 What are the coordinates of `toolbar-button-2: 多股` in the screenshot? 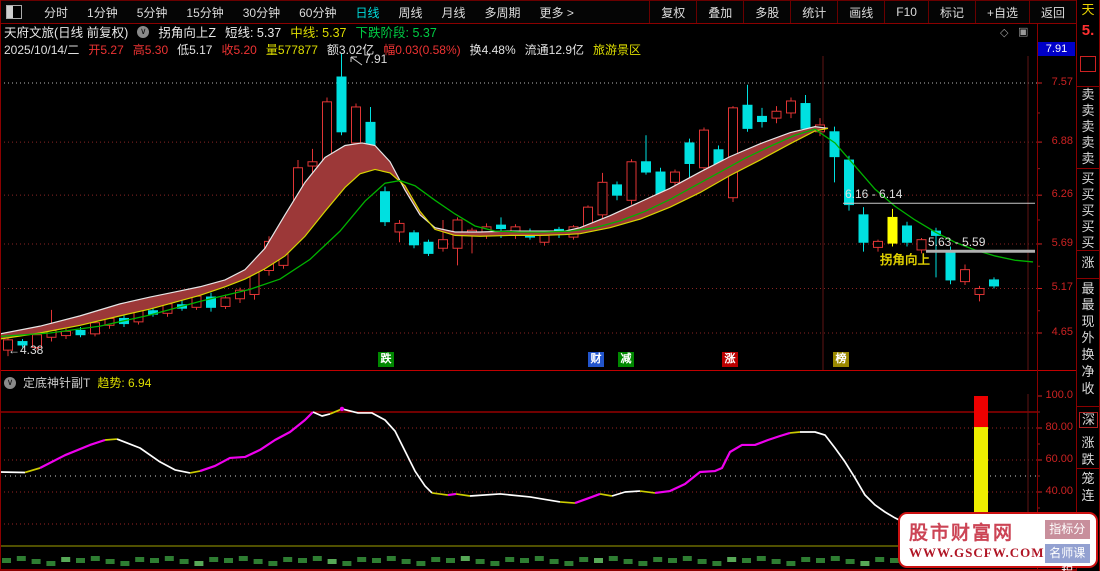 It's located at (766, 12).